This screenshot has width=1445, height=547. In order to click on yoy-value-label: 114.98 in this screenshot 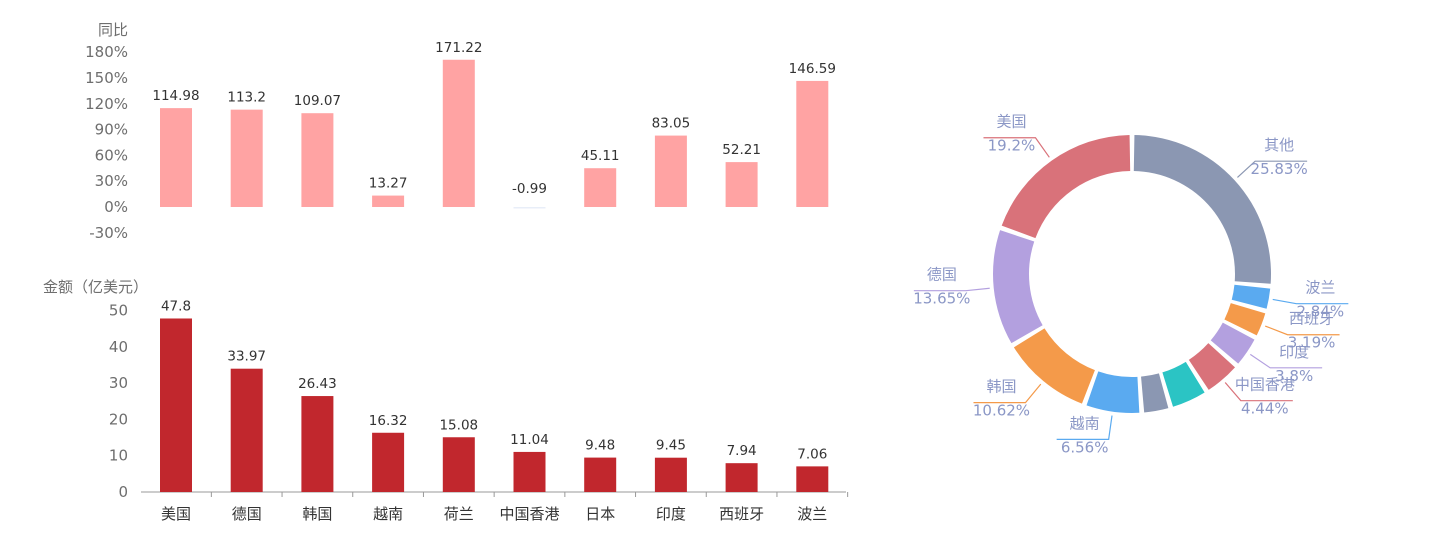, I will do `click(175, 96)`.